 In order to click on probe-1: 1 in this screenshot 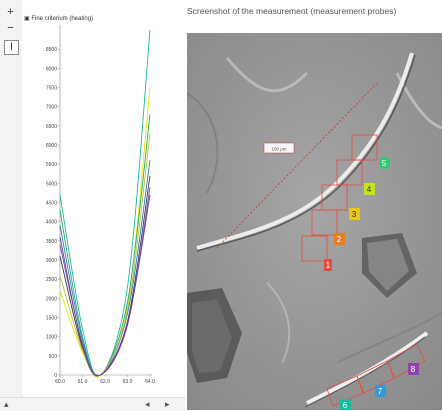, I will do `click(316, 253)`.